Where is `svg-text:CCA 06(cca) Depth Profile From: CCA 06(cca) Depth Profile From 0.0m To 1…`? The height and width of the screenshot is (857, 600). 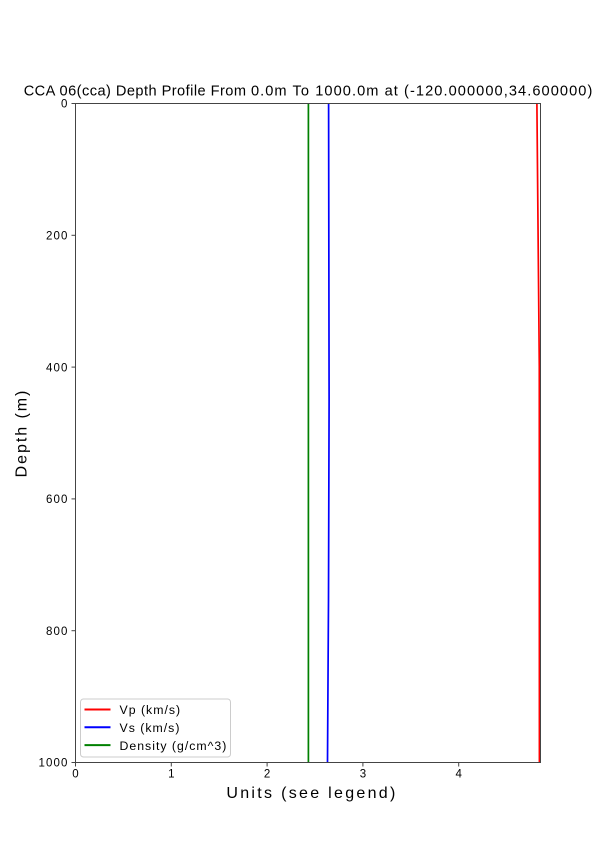
svg-text:CCA 06(cca) Depth Profile From: CCA 06(cca) Depth Profile From 0.0m To 1… is located at coordinates (309, 91).